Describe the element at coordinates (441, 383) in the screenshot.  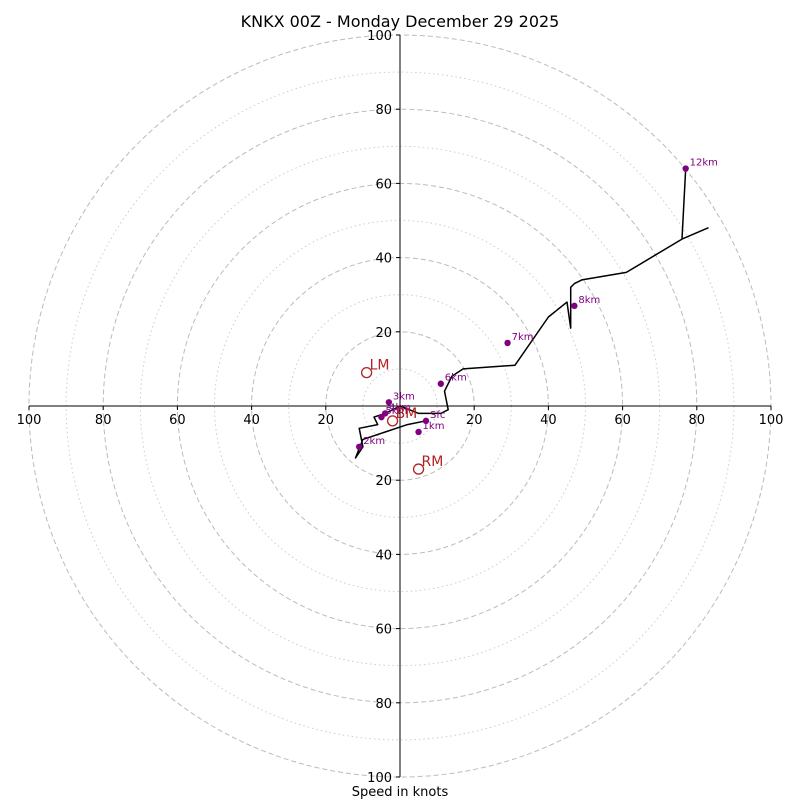
I see `height-point-6km` at that location.